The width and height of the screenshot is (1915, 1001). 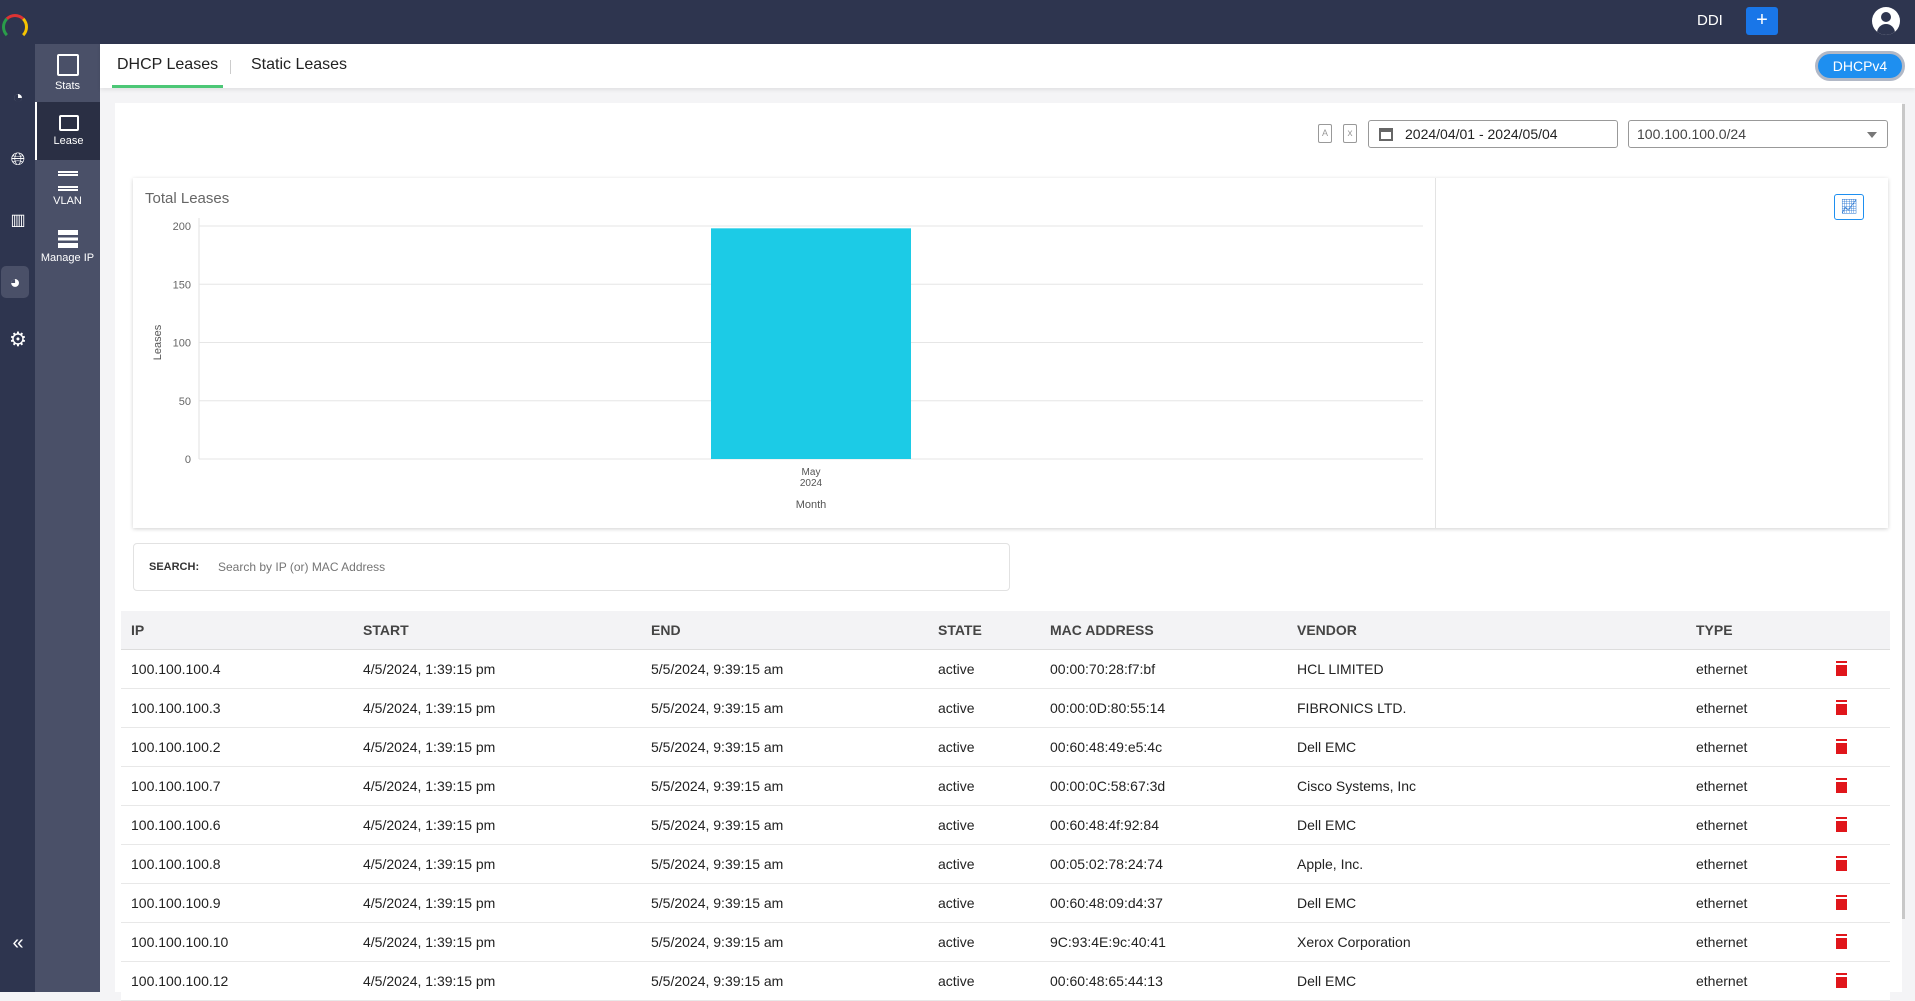 I want to click on chart-title: Total Leases, so click(x=187, y=198).